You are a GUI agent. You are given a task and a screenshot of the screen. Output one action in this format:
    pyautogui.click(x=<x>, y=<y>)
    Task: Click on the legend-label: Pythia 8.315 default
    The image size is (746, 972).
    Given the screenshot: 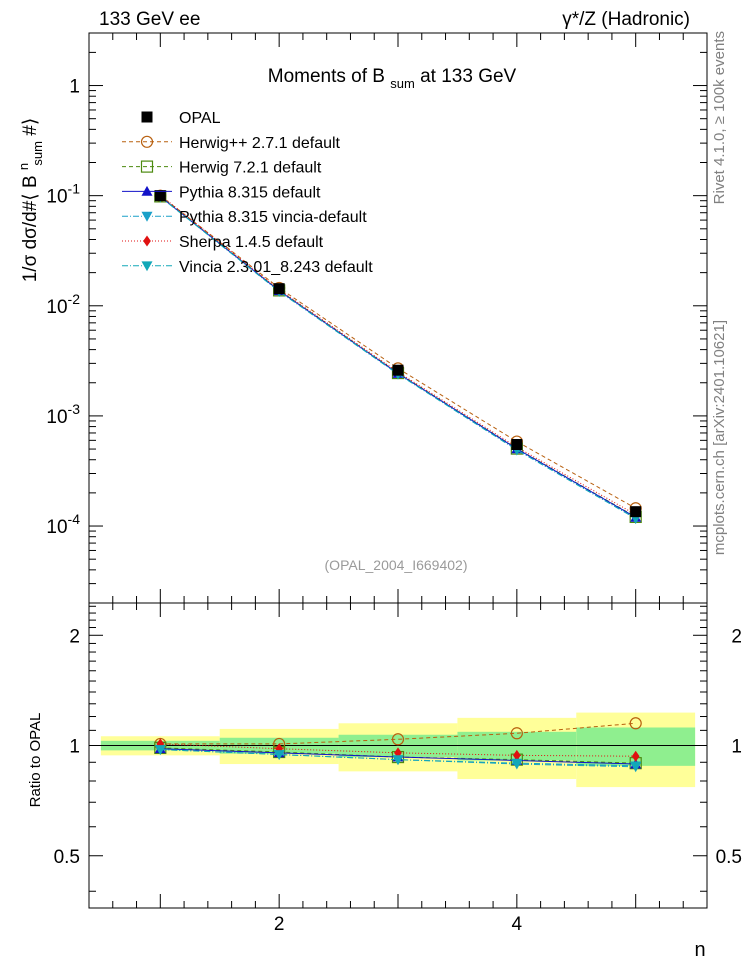 What is the action you would take?
    pyautogui.click(x=250, y=192)
    